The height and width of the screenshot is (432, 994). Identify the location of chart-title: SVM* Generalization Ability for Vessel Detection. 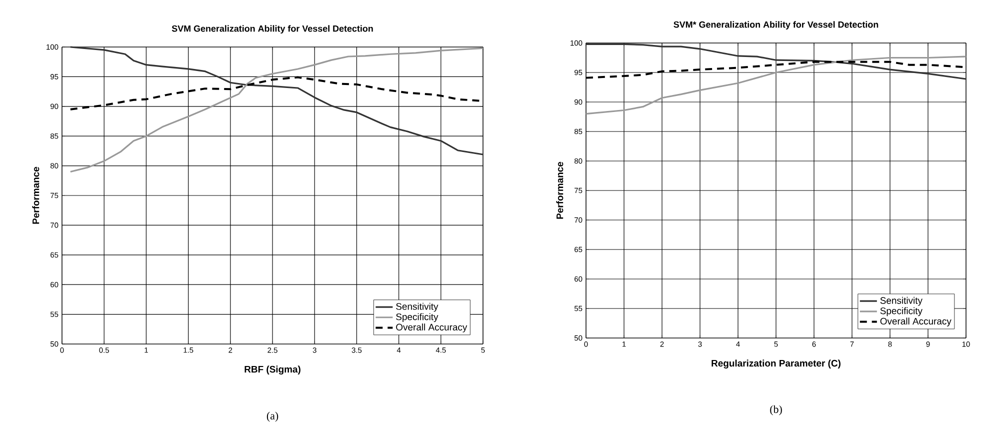
(776, 25).